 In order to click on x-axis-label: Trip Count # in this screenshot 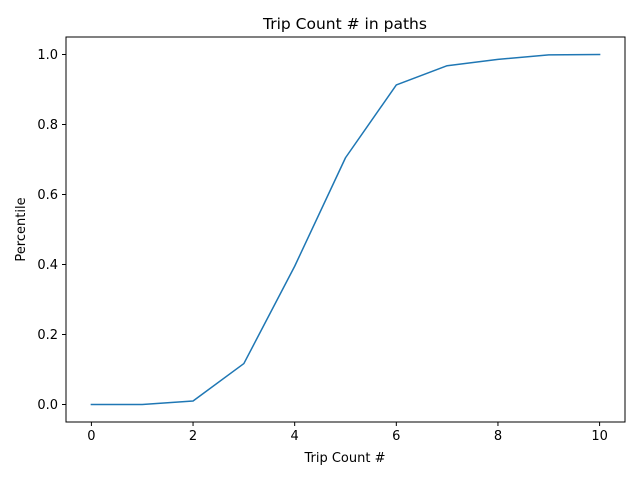, I will do `click(344, 458)`.